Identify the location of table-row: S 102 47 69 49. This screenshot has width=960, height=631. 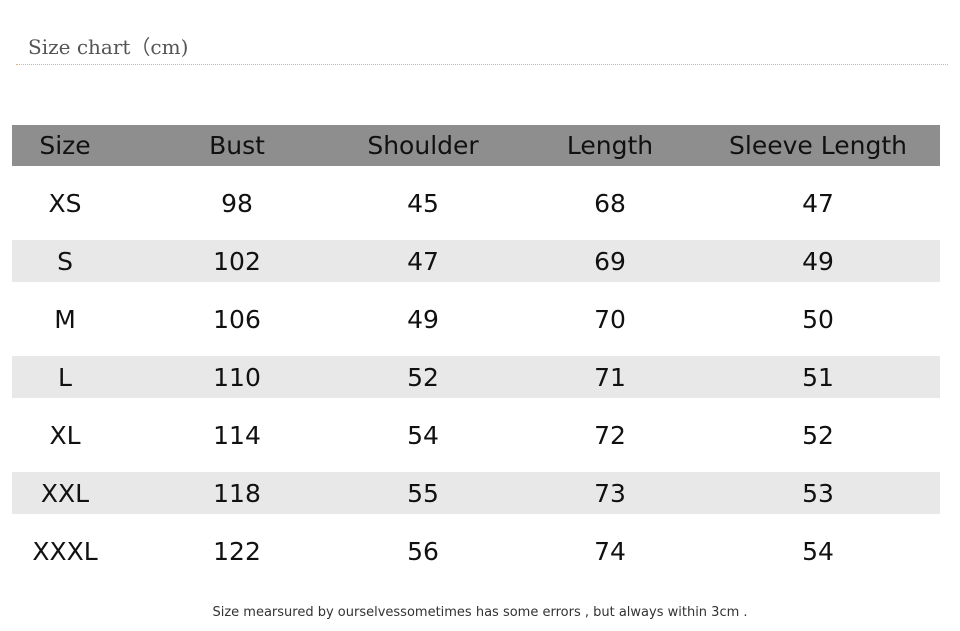
(476, 261).